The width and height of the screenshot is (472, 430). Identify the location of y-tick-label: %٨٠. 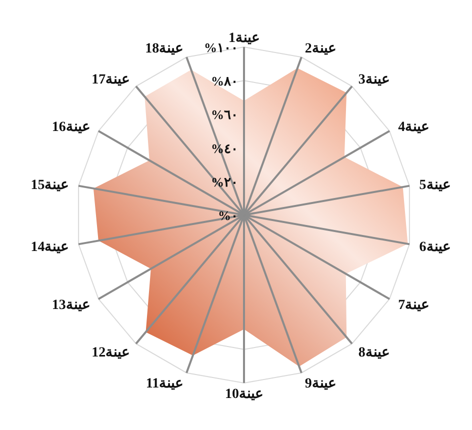
(224, 81).